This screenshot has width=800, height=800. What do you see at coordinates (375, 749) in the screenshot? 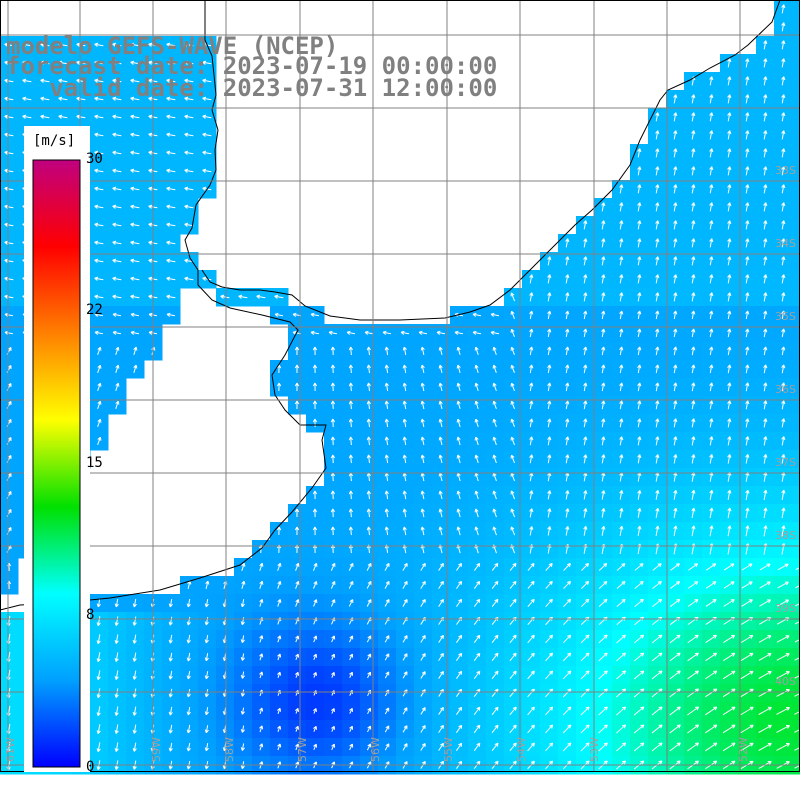
I see `lon-label: 56W` at bounding box center [375, 749].